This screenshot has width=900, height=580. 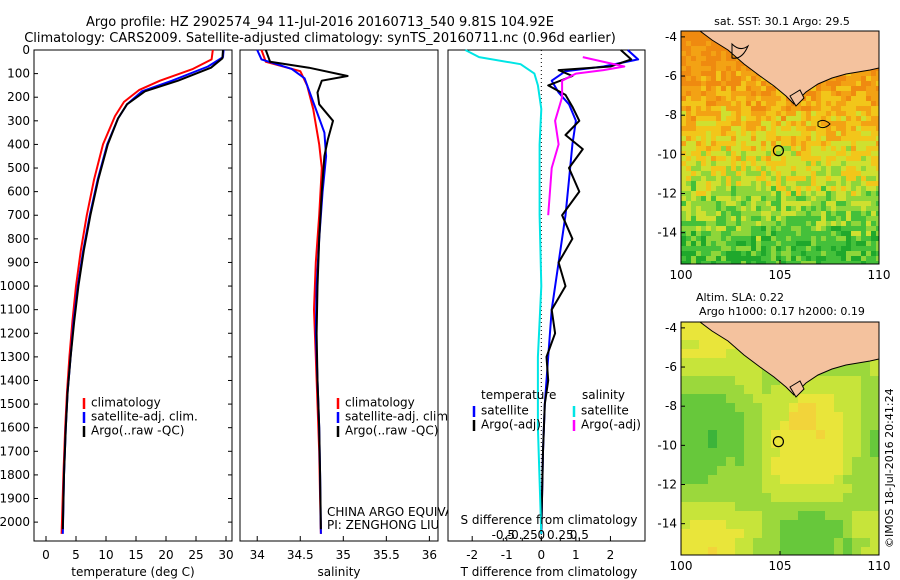 I want to click on temperature-x-axis: 0 5 10 15 20 25 30, so click(x=138, y=549).